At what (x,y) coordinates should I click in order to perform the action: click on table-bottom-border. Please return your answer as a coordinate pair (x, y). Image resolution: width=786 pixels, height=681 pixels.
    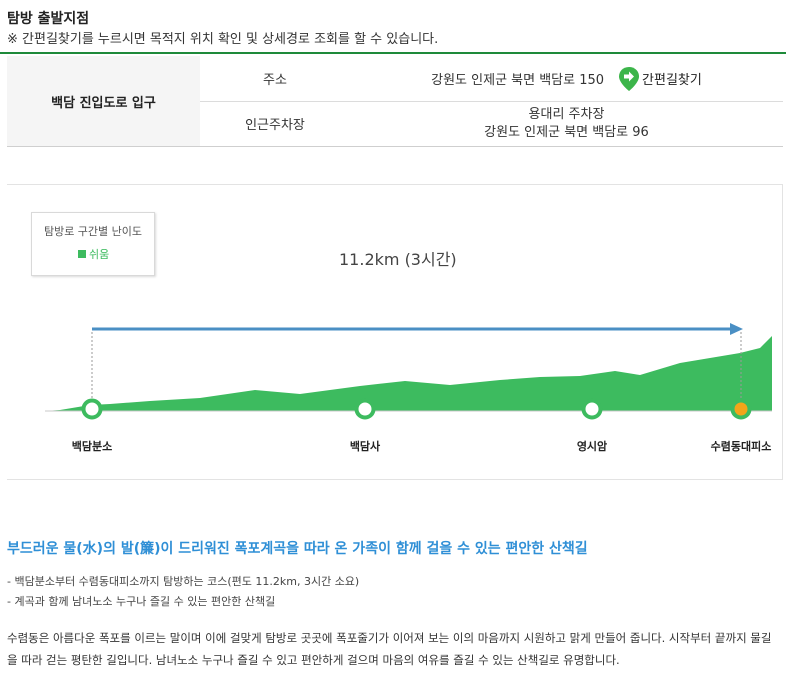
    Looking at the image, I should click on (395, 146).